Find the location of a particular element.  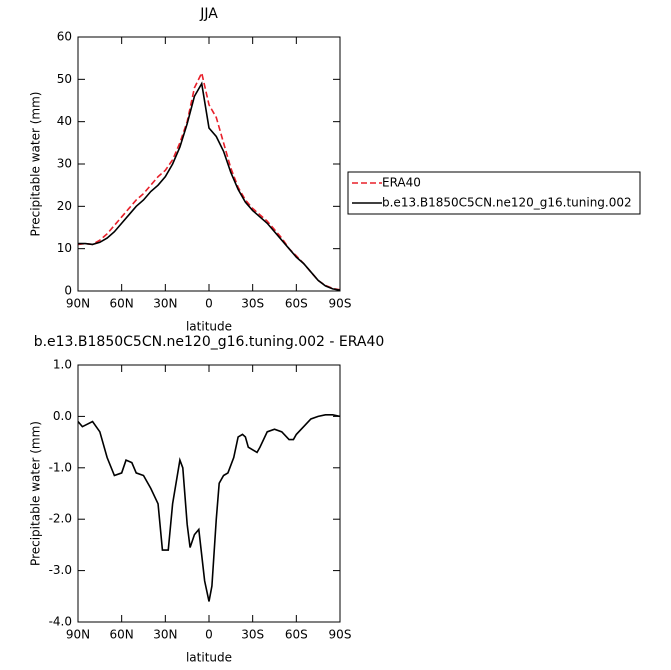

y-tick-label: 40 is located at coordinates (64, 121).